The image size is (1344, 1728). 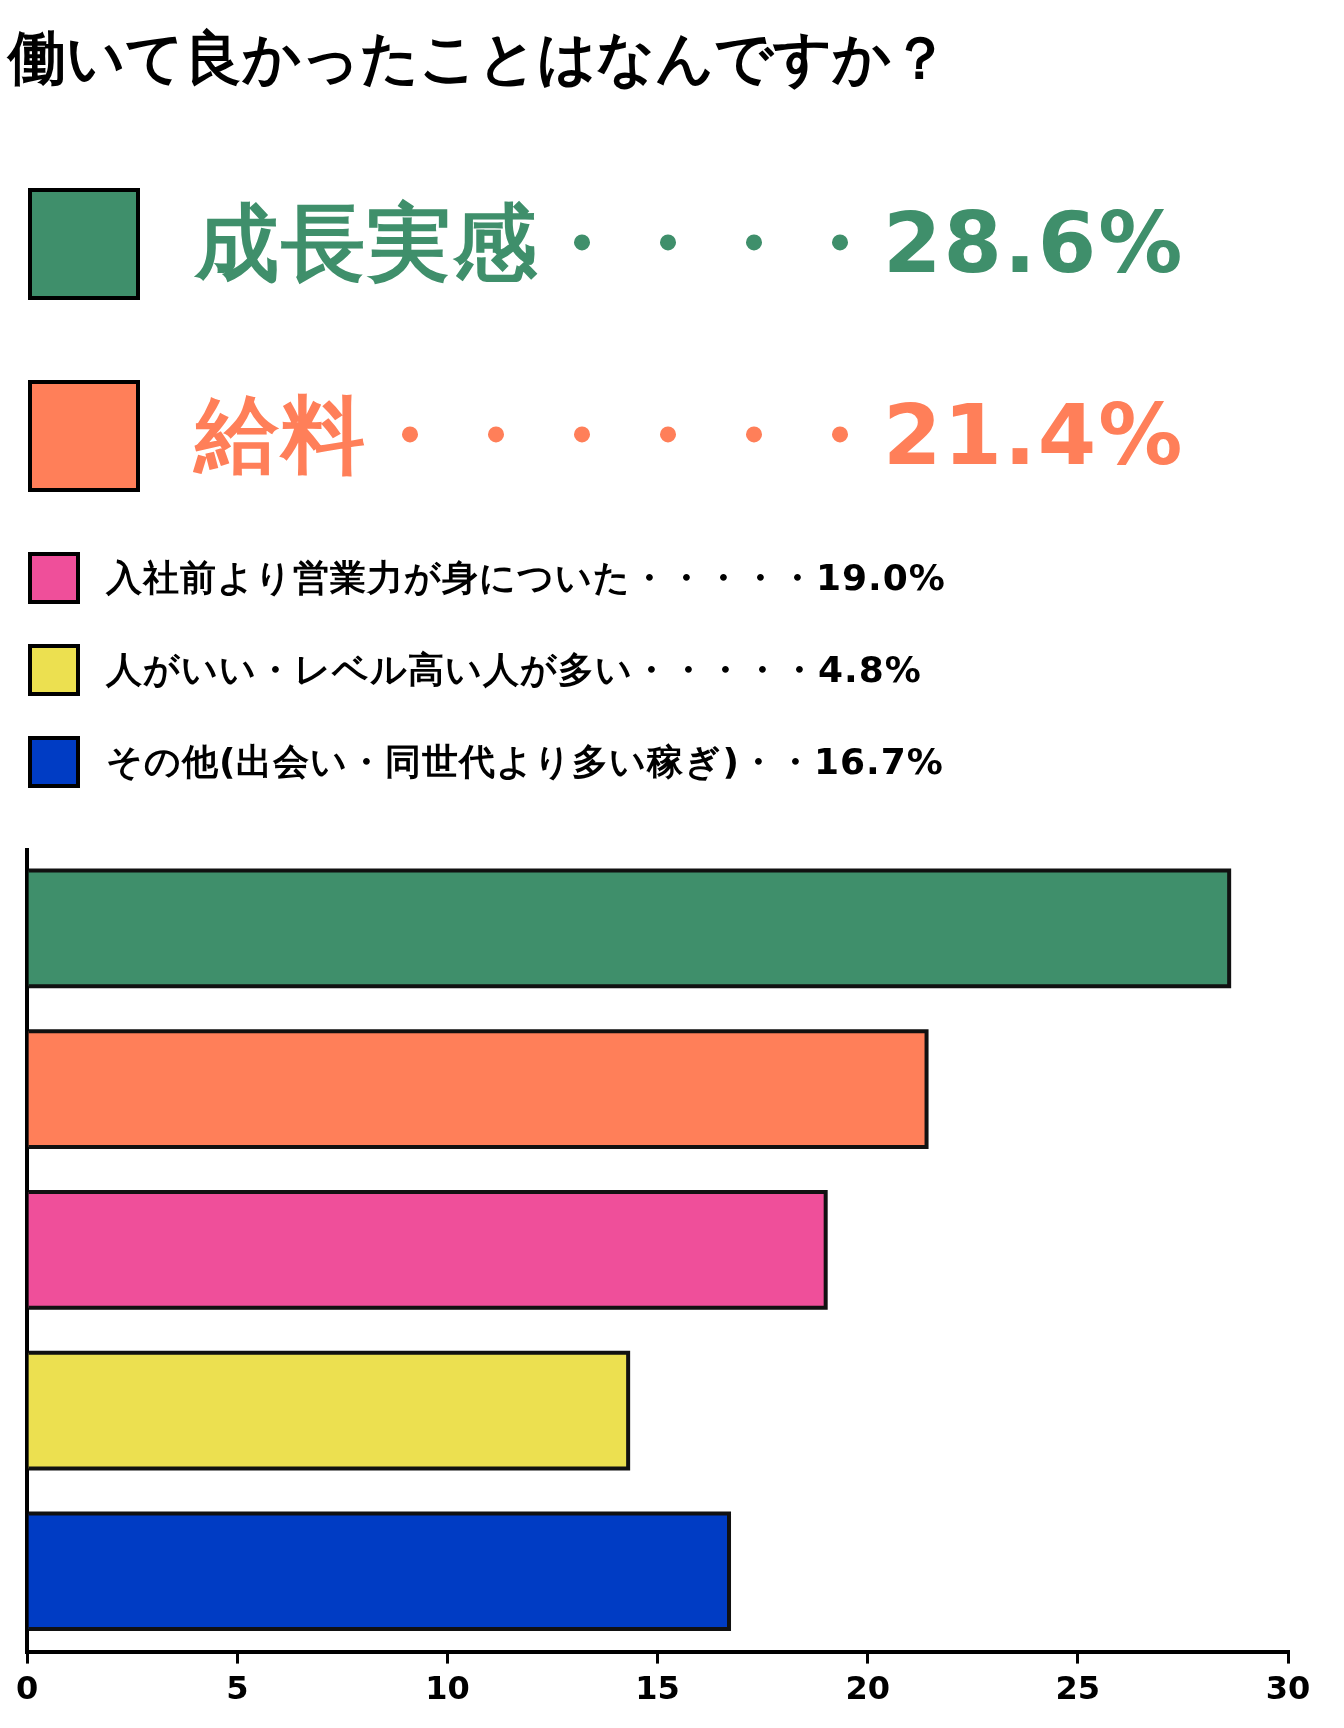 What do you see at coordinates (1078, 1688) in the screenshot?
I see `x-tick-label: 25` at bounding box center [1078, 1688].